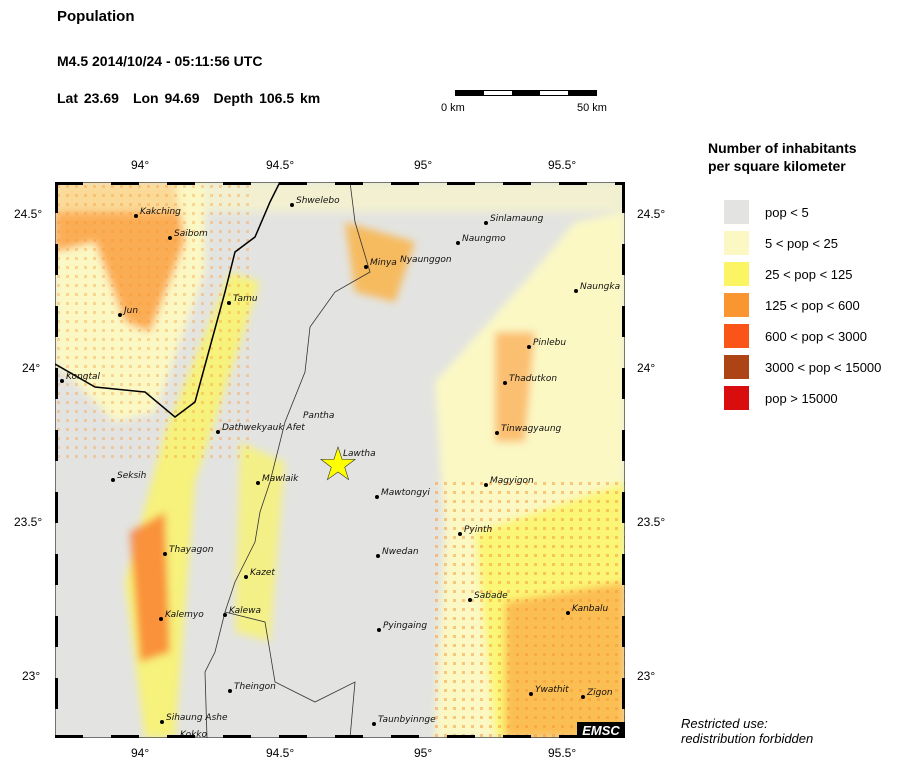  Describe the element at coordinates (531, 429) in the screenshot. I see `place-label: Tinwagyaung` at that location.